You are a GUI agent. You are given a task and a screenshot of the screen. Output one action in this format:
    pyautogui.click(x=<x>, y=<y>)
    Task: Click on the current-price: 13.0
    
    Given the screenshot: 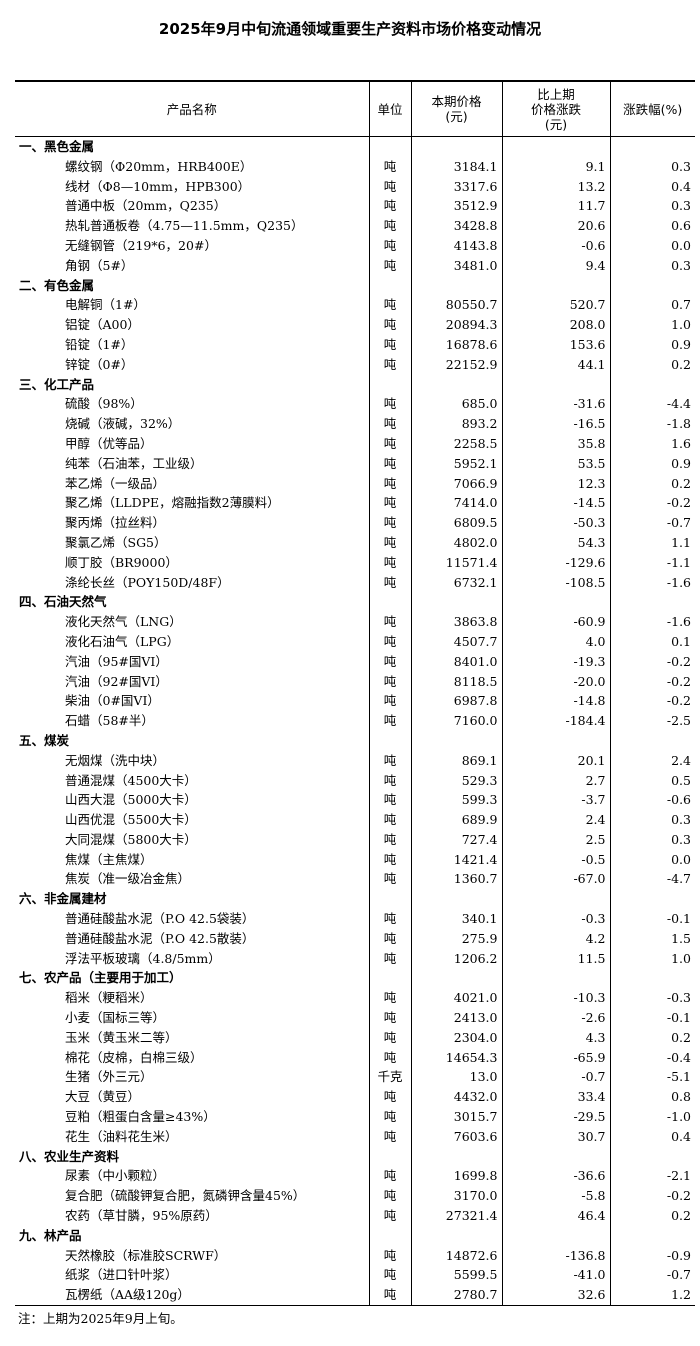 What is the action you would take?
    pyautogui.click(x=456, y=1077)
    